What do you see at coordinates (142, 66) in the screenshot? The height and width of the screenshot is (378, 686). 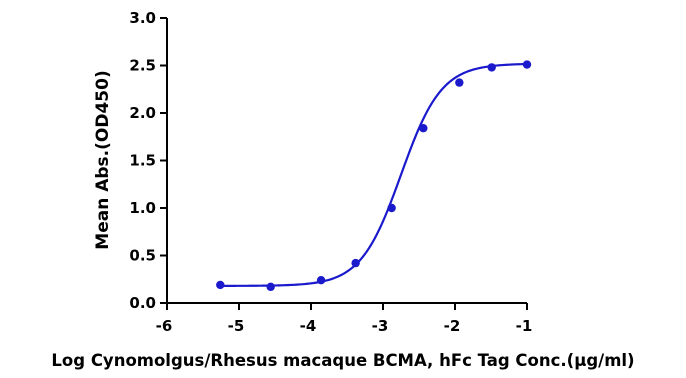 I see `y-tick-label: 2.5` at bounding box center [142, 66].